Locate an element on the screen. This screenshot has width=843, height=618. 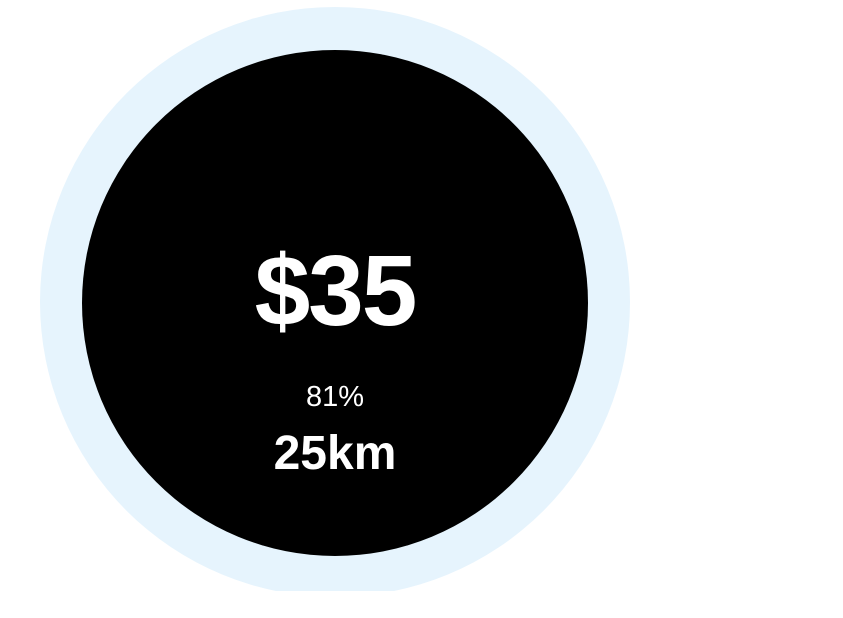
distance-value: 25km is located at coordinates (335, 453).